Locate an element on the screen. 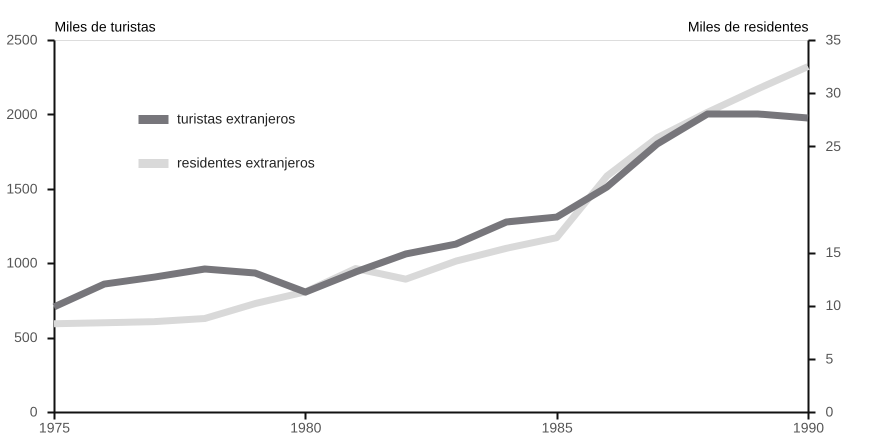 The height and width of the screenshot is (435, 871). legend-label: residentes extranjeros is located at coordinates (246, 162).